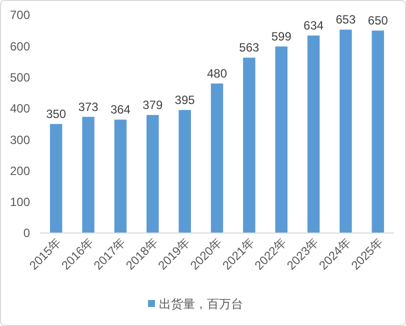  What do you see at coordinates (56, 114) in the screenshot?
I see `data-label: 350` at bounding box center [56, 114].